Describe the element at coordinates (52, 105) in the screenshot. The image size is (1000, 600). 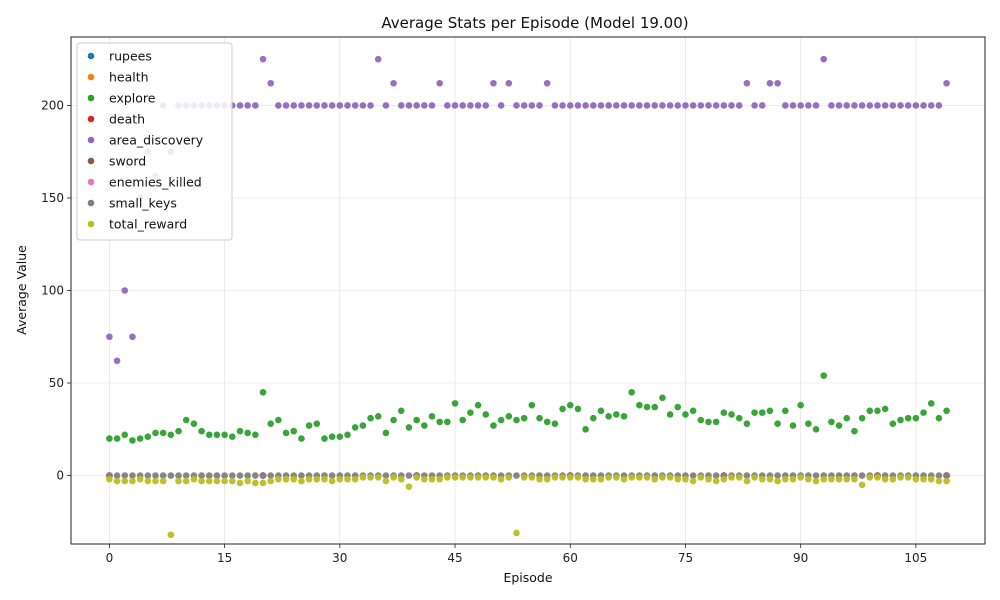
I see `y-tick-label: 200` at that location.